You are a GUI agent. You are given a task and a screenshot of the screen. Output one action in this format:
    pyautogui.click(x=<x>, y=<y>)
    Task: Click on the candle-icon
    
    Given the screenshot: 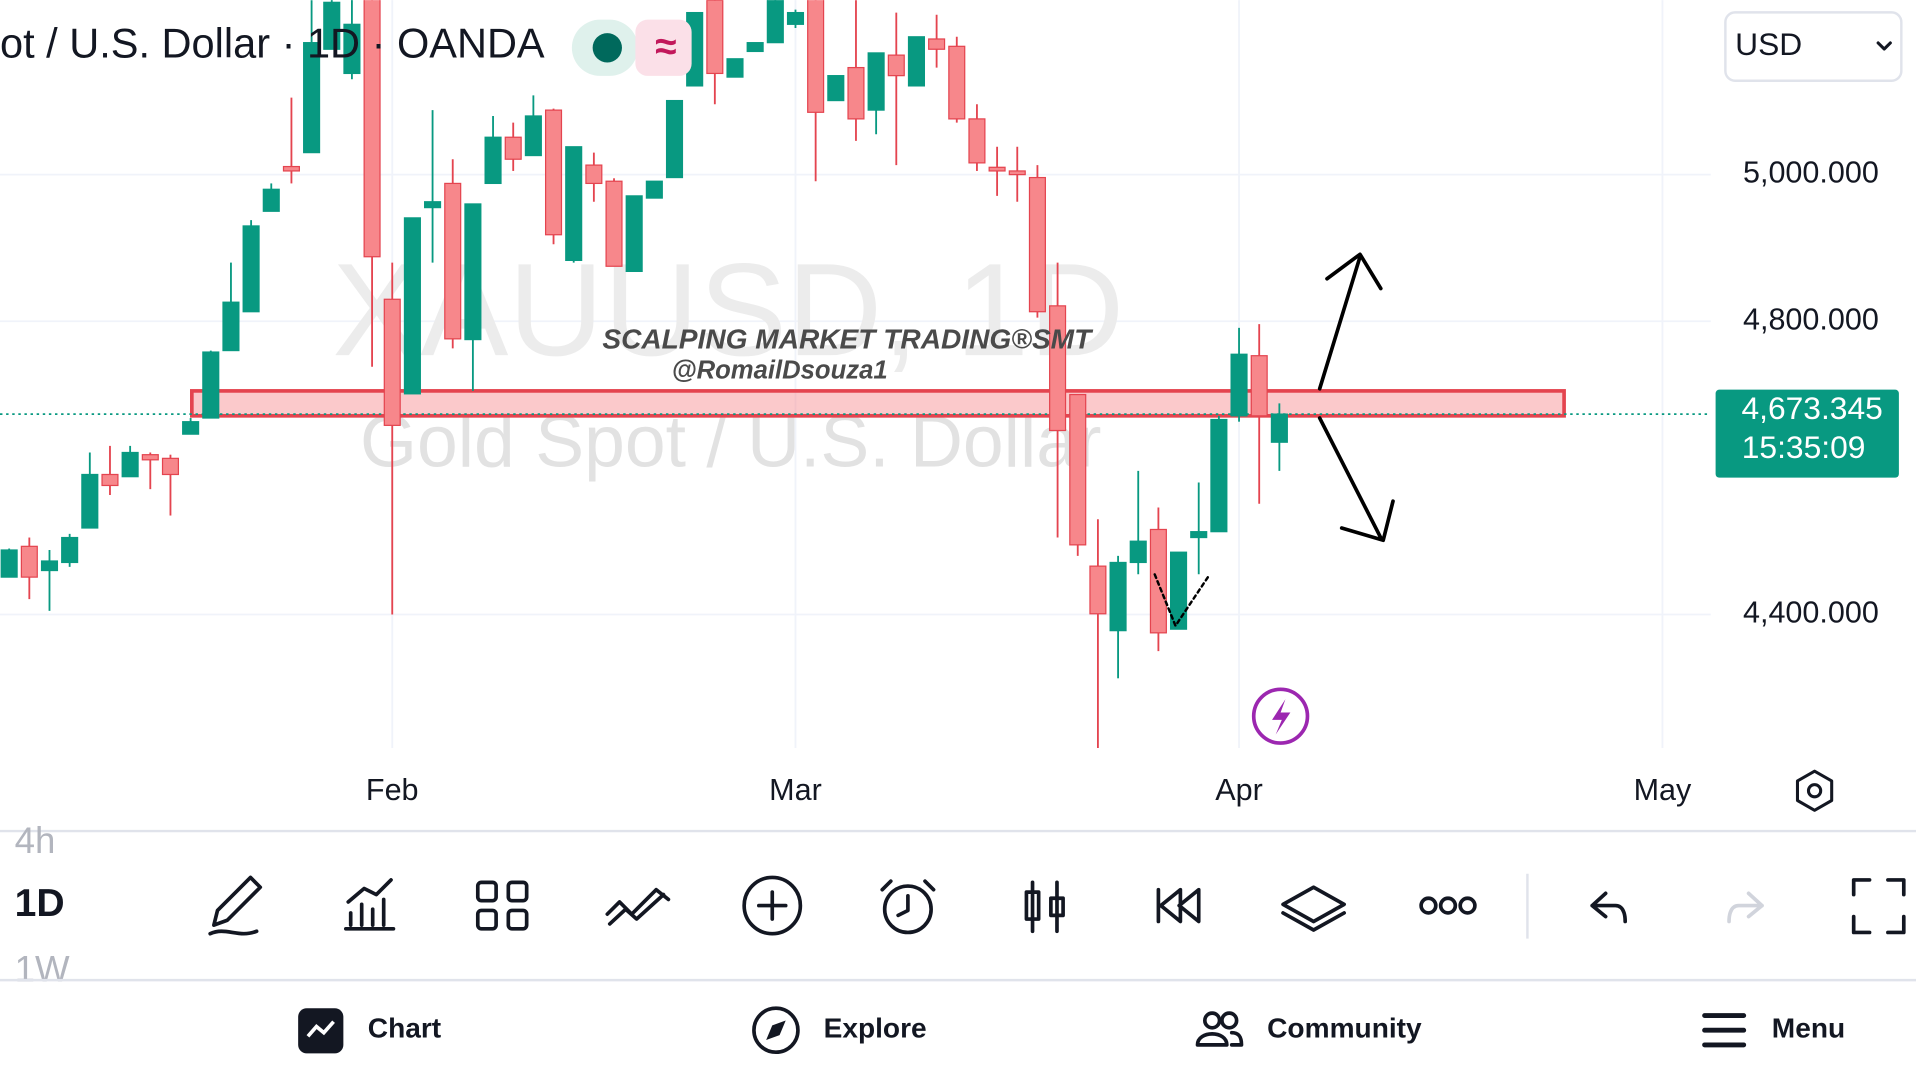 What is the action you would take?
    pyautogui.click(x=1032, y=905)
    